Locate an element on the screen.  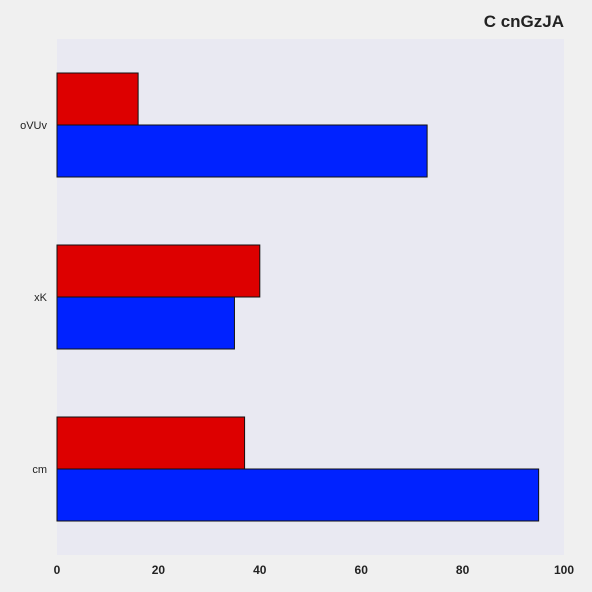
x-tick-label: 40 is located at coordinates (260, 570).